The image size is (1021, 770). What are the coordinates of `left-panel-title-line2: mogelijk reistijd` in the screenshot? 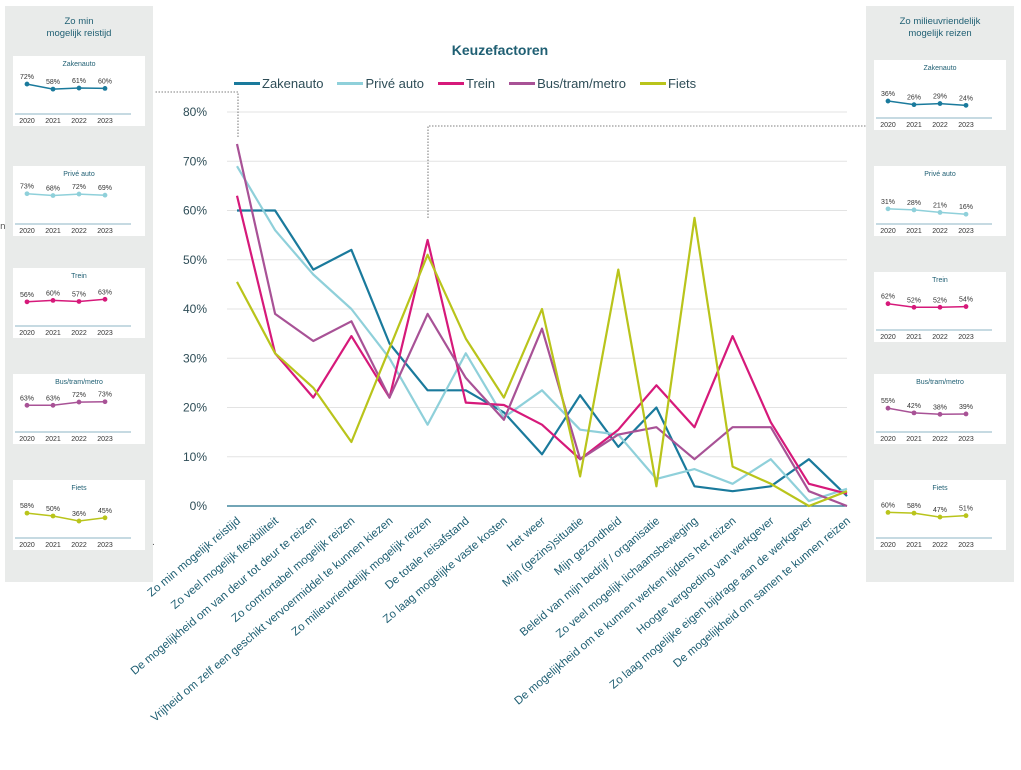 It's located at (79, 33).